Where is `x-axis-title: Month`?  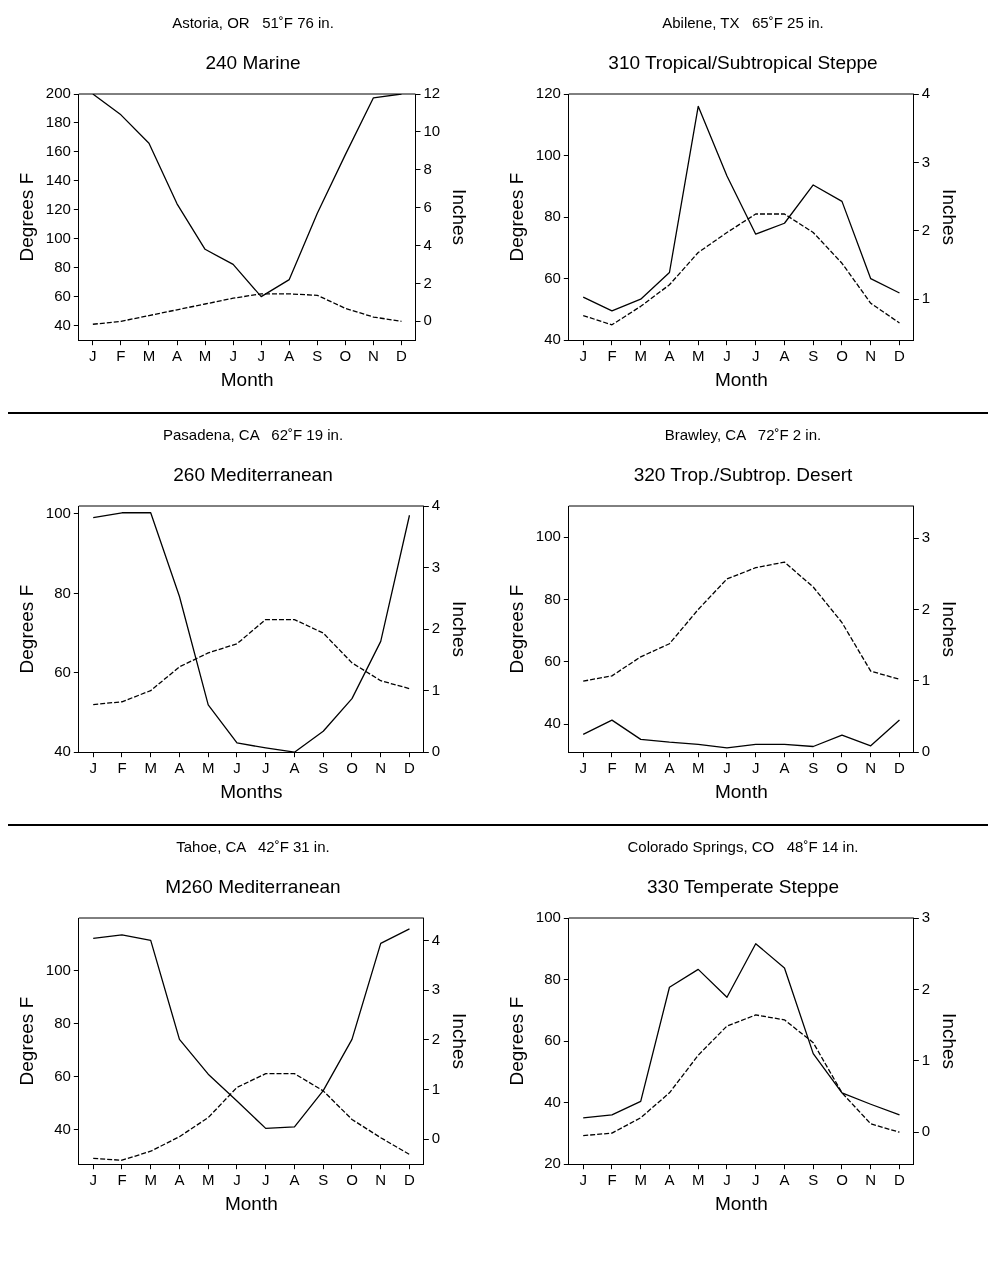
x-axis-title: Month is located at coordinates (251, 1203).